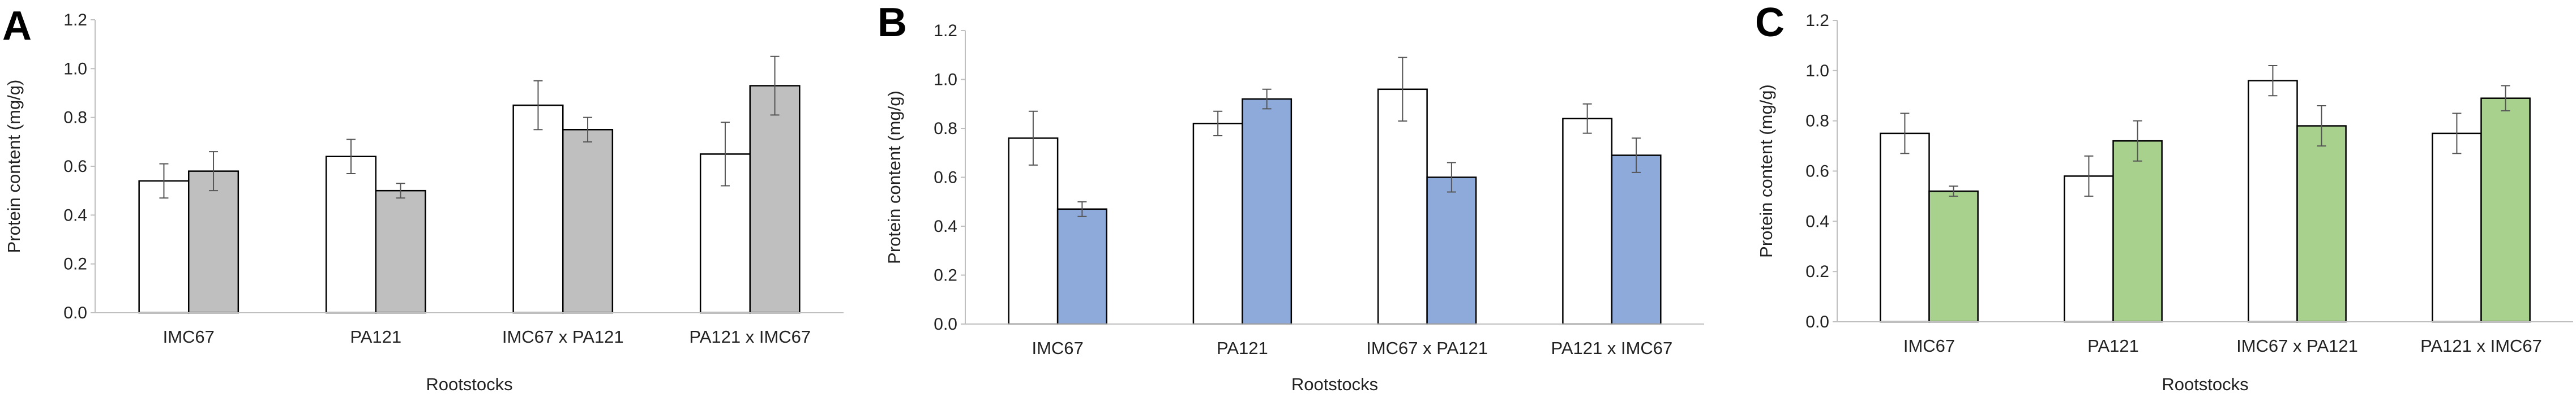  Describe the element at coordinates (894, 177) in the screenshot. I see `chart-1-y-axis-title: Protein content (mg/g)` at that location.